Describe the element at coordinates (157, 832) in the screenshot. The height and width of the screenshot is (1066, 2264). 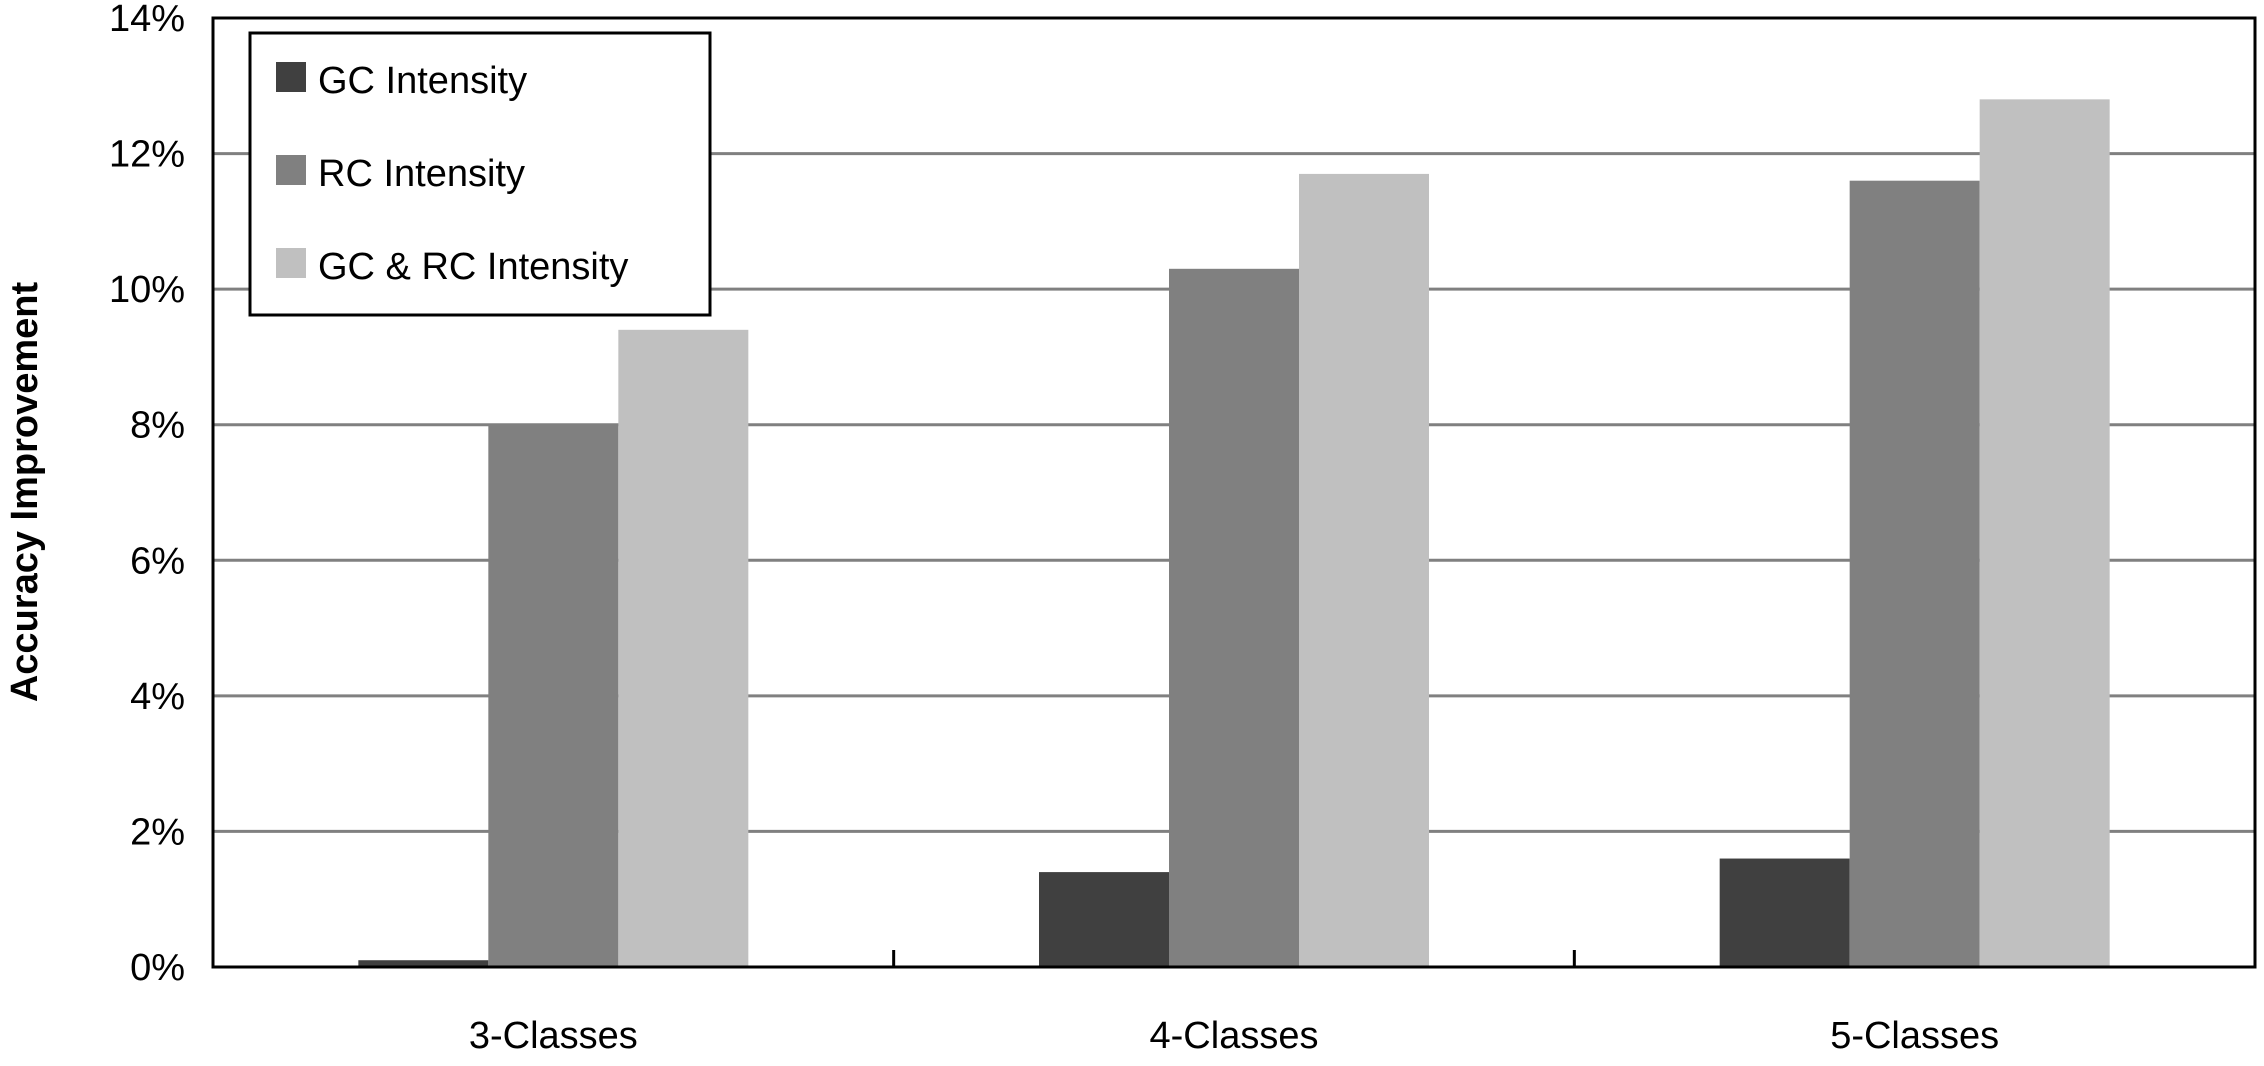
I see `y-tick-label: 2%` at that location.